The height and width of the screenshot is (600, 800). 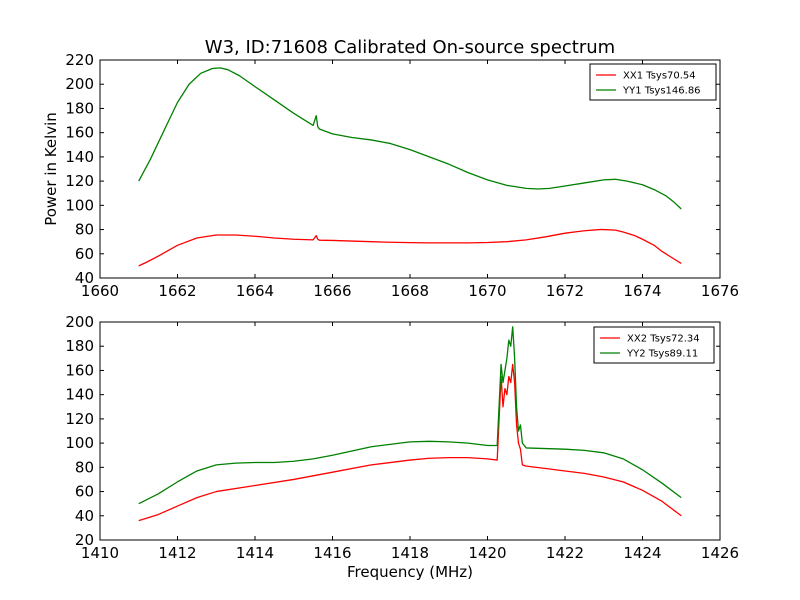 What do you see at coordinates (79, 157) in the screenshot?
I see `chart-1-y-tick-label: 140` at bounding box center [79, 157].